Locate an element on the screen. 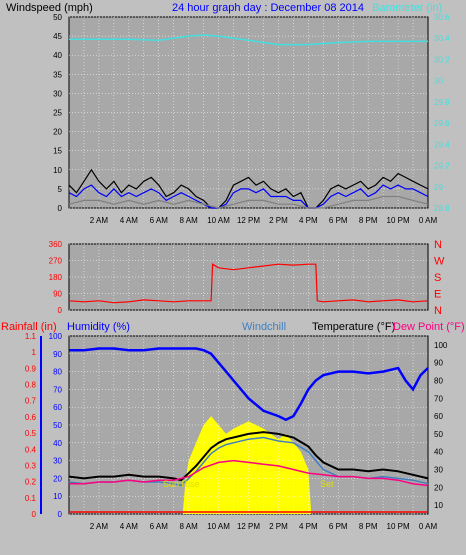 This screenshot has width=466, height=555. direction-grid is located at coordinates (248, 277).